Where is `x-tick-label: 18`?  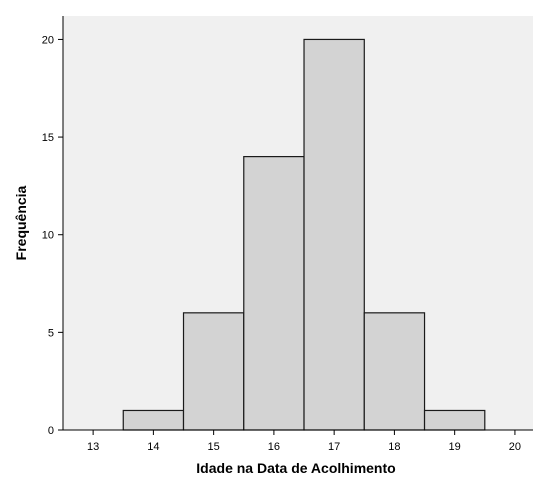
x-tick-label: 18 is located at coordinates (394, 447).